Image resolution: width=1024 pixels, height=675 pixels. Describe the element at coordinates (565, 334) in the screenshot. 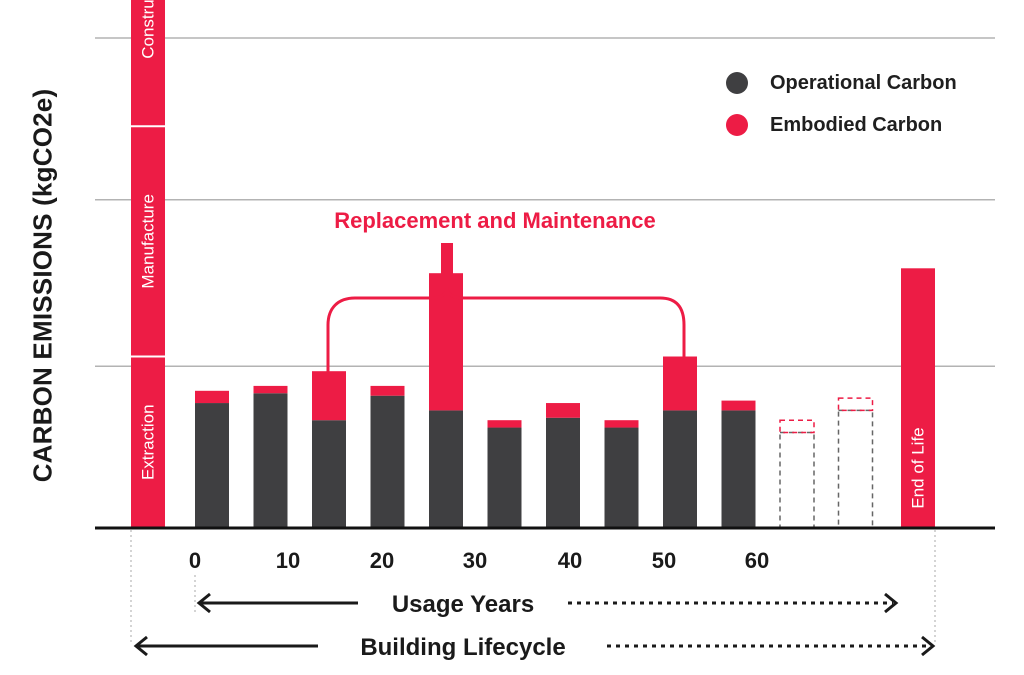

I see `bracket-right-arm` at that location.